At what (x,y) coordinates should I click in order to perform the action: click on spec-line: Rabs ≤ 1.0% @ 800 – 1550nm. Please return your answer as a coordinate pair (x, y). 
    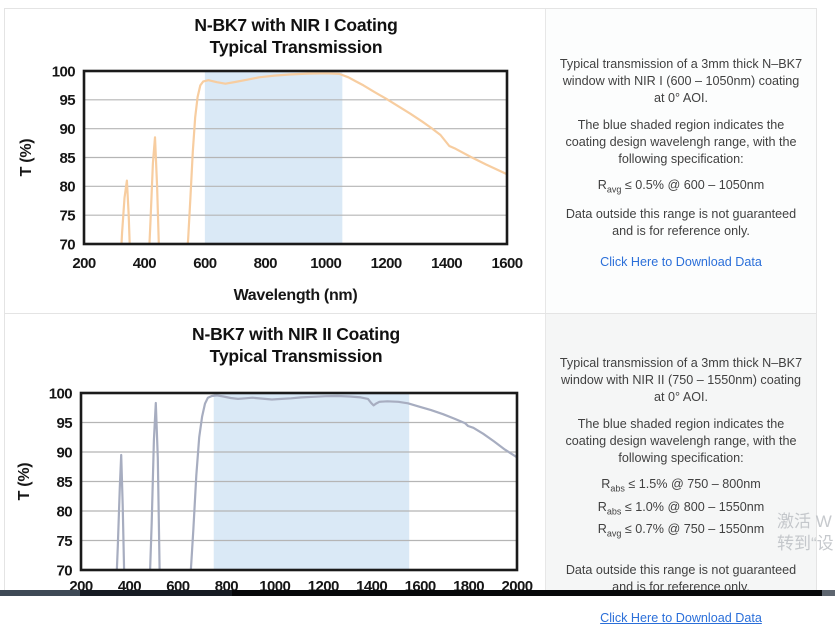
    Looking at the image, I should click on (681, 509).